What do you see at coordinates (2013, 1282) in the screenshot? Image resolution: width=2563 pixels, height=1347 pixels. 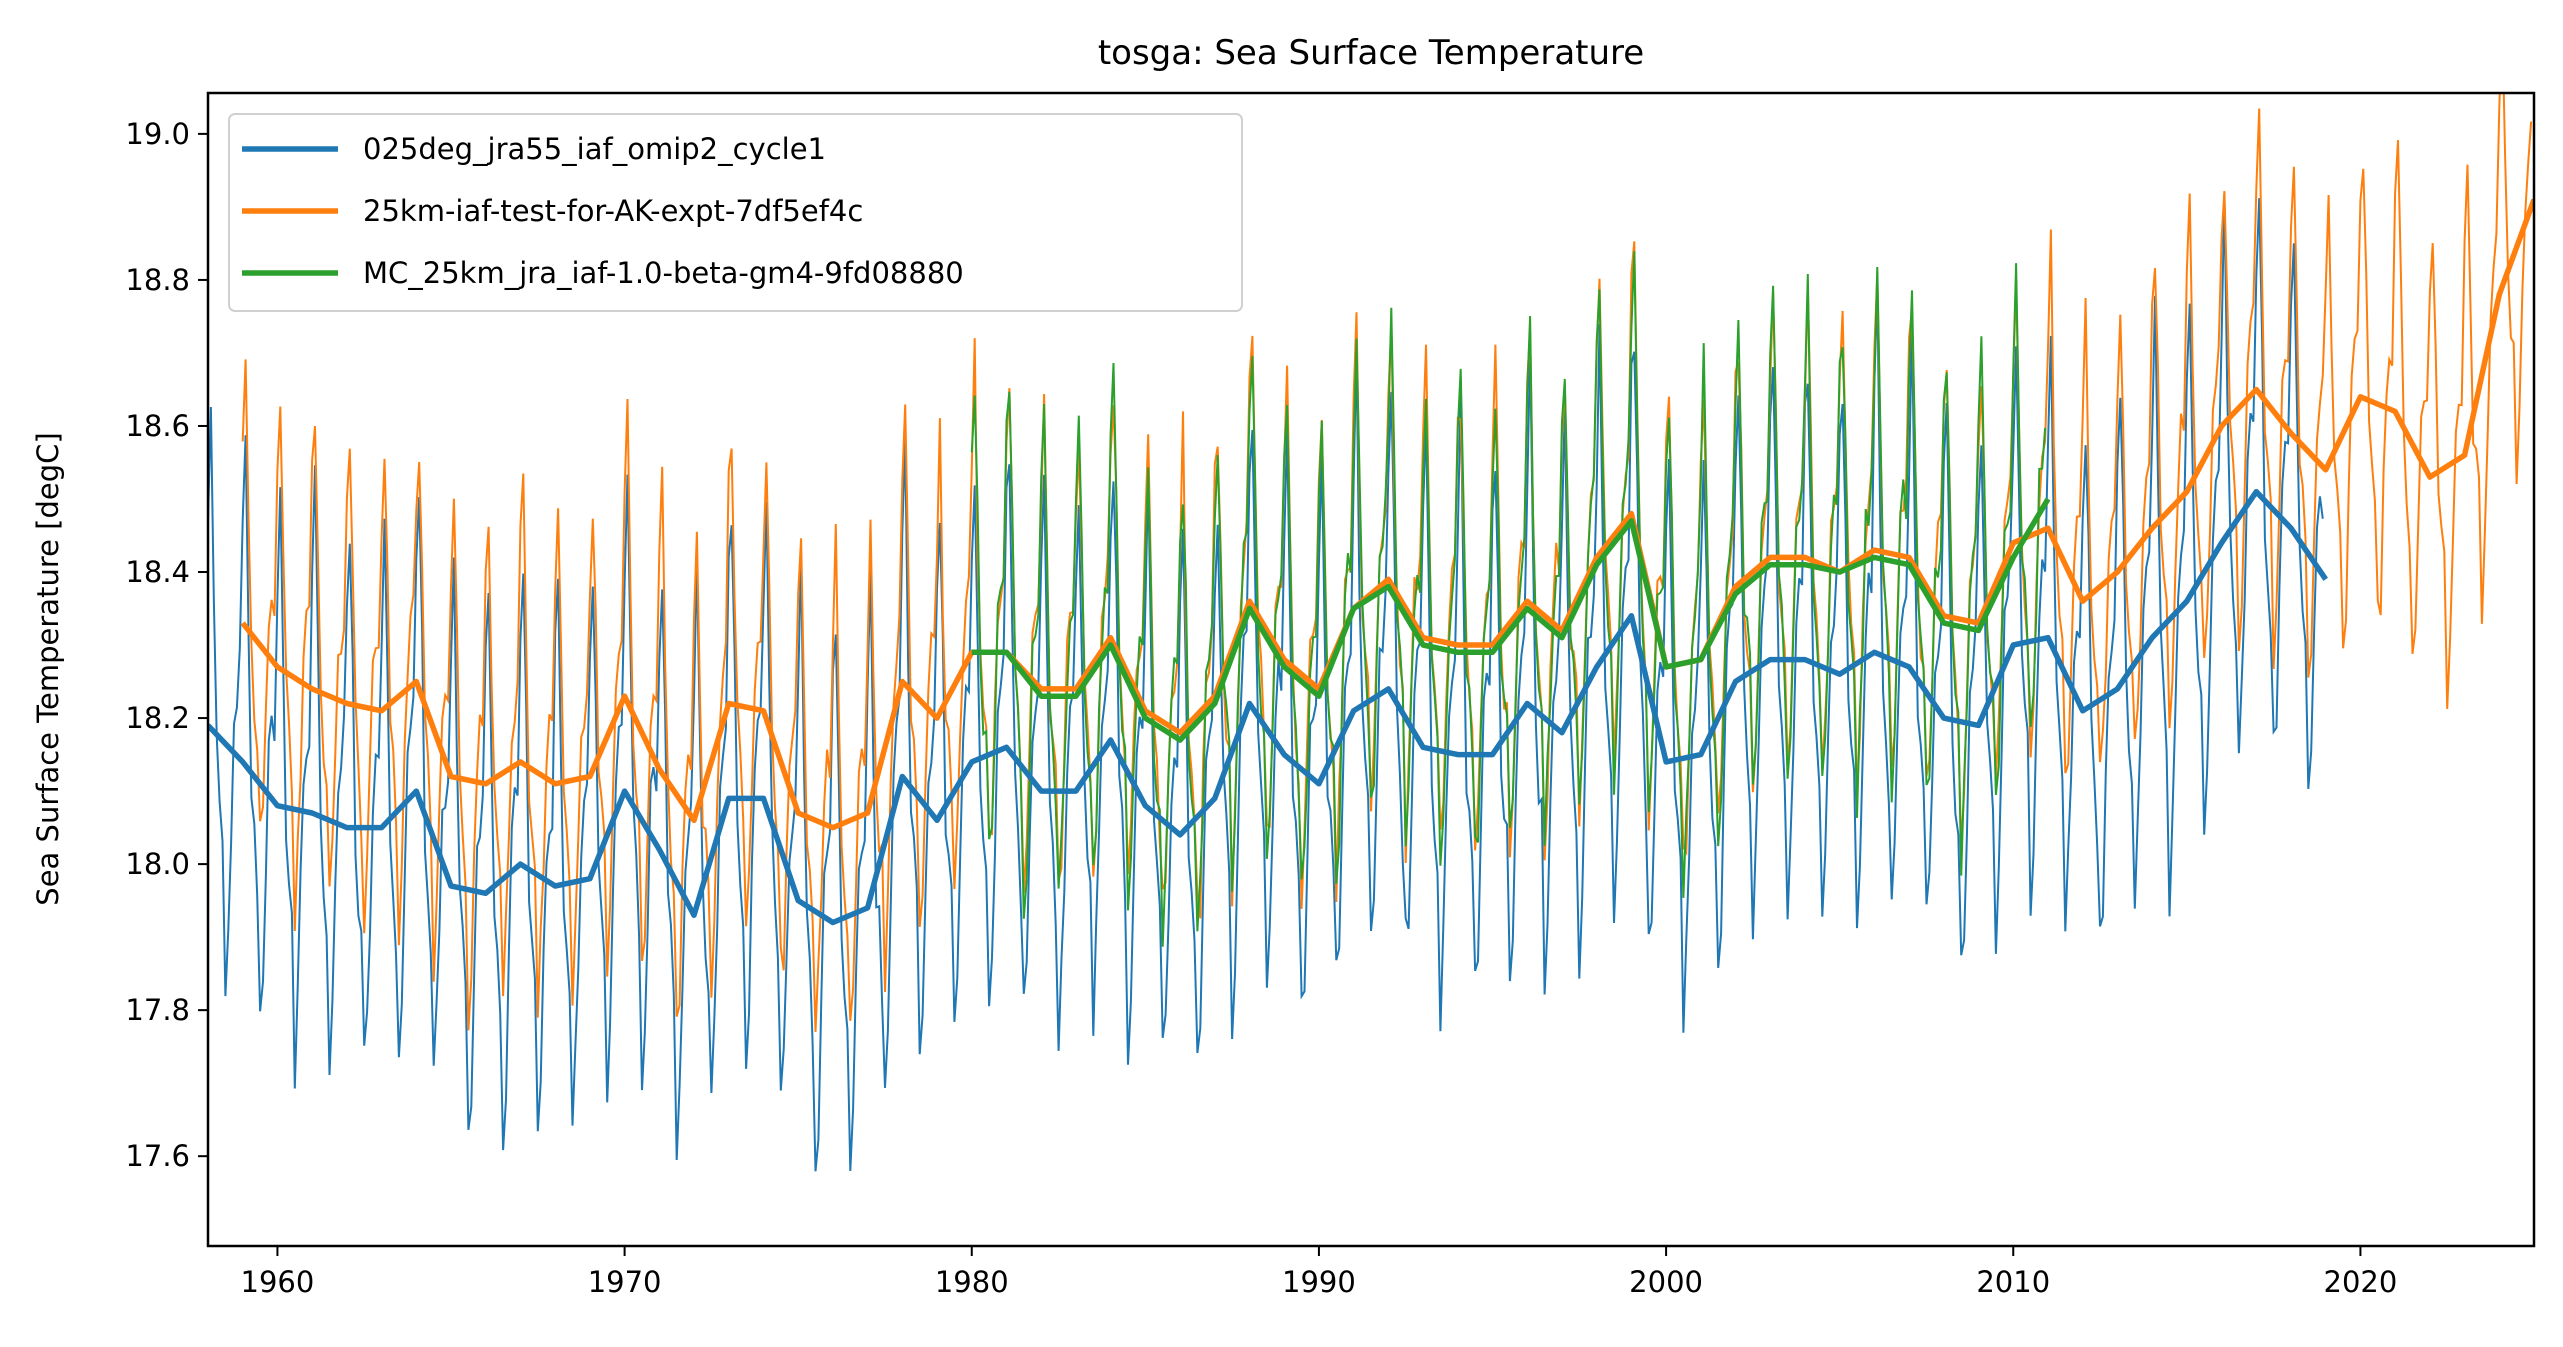 I see `x-tick-label: 2010` at bounding box center [2013, 1282].